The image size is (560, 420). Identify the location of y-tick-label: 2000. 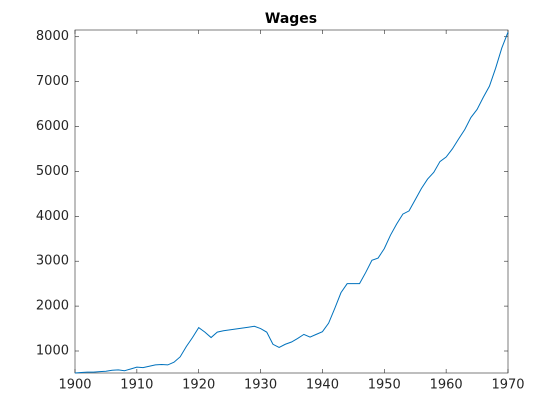
(52, 306).